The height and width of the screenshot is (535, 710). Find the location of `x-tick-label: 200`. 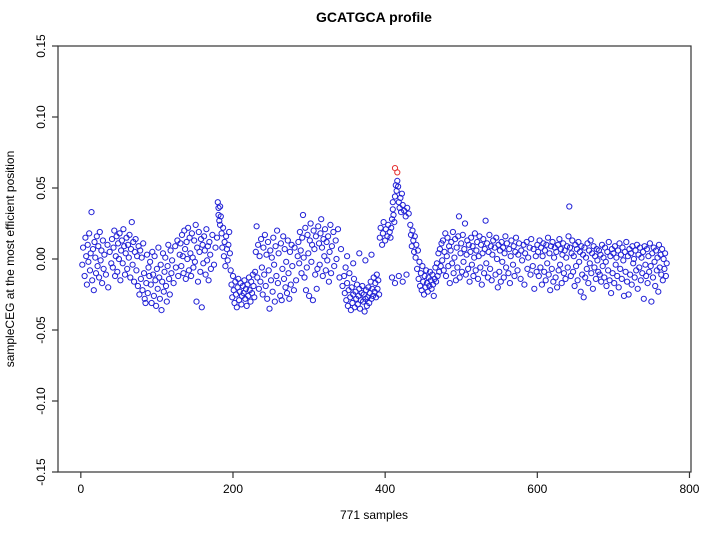

x-tick-label: 200 is located at coordinates (233, 489).